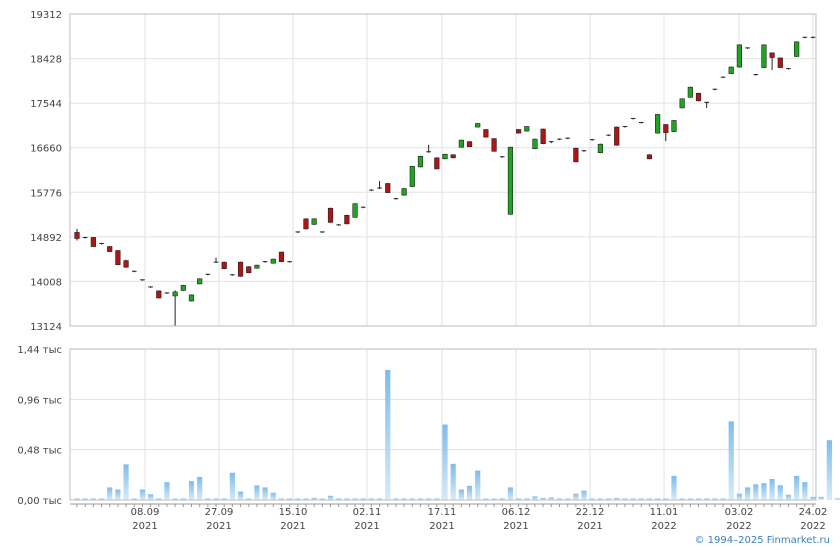  What do you see at coordinates (664, 512) in the screenshot?
I see `x-tick-day: 11.01` at bounding box center [664, 512].